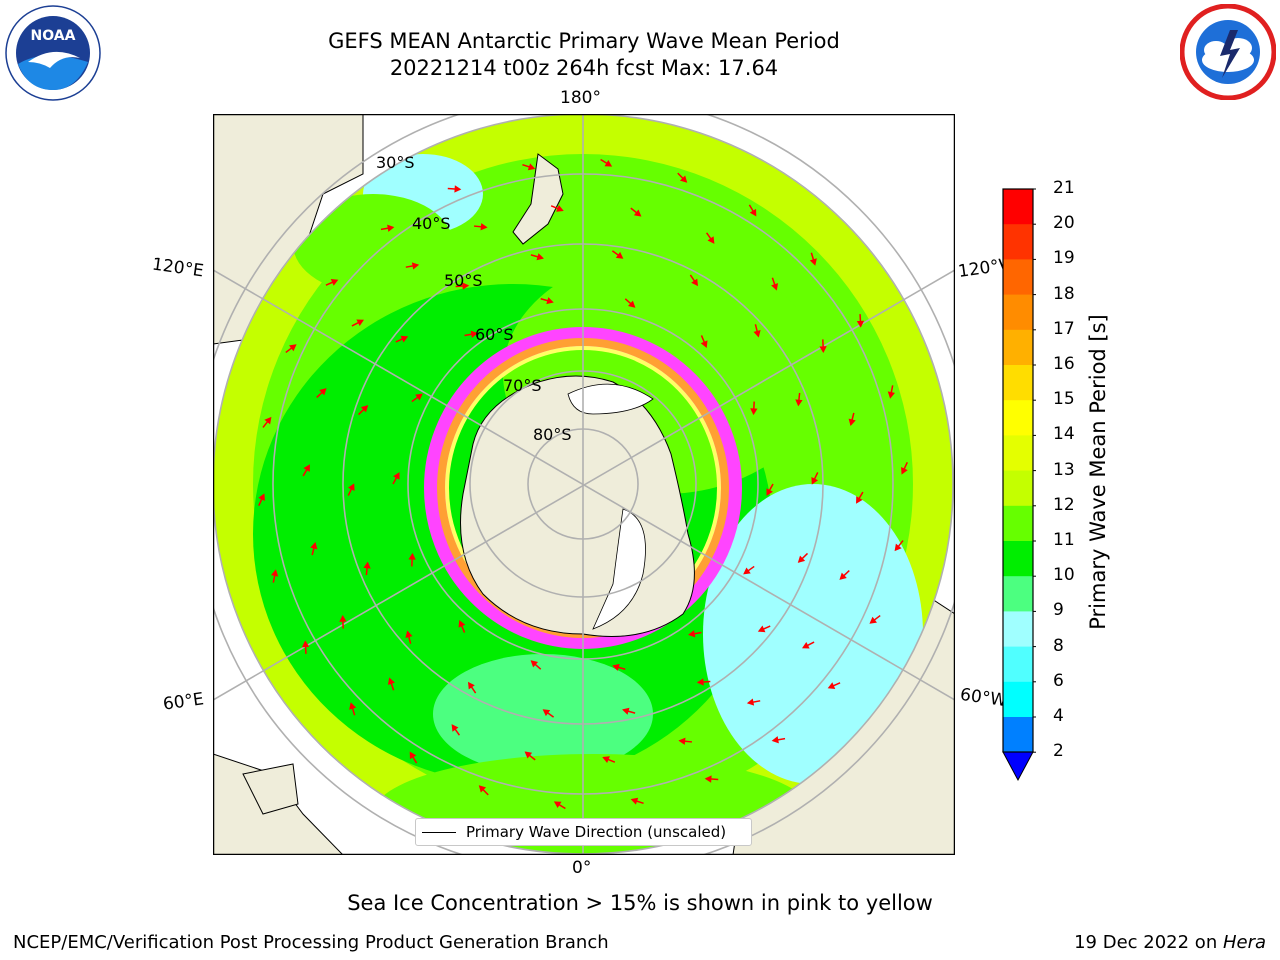 The width and height of the screenshot is (1280, 960). I want to click on colorbar-extend-arrow, so click(1018, 766).